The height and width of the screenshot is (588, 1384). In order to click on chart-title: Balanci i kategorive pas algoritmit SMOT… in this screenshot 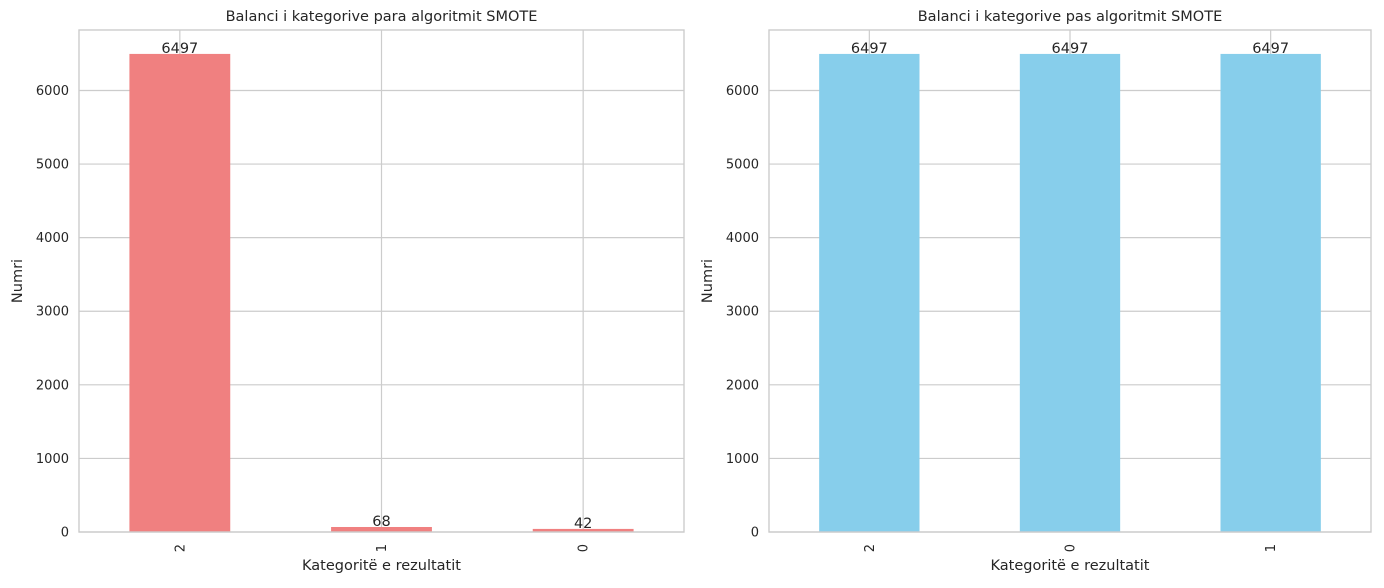, I will do `click(1070, 17)`.